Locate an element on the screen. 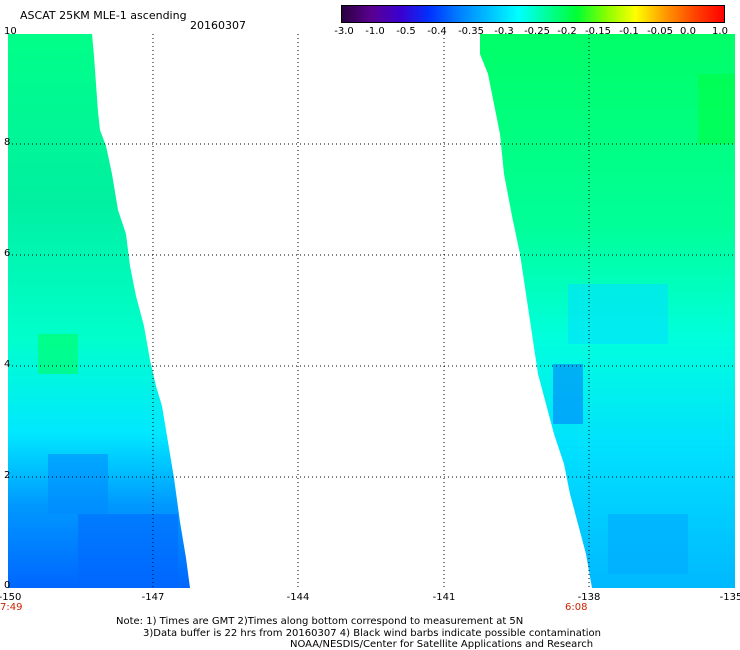 The height and width of the screenshot is (650, 740). colorbar-tick: -0.5 is located at coordinates (406, 31).